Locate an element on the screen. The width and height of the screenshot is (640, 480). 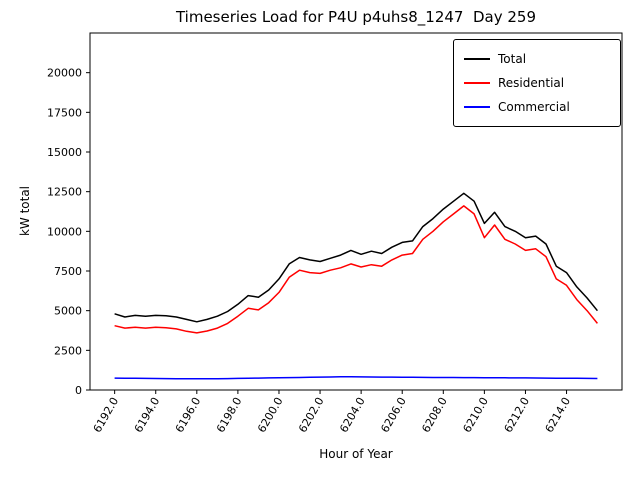
y-axis-label: kW total is located at coordinates (25, 211).